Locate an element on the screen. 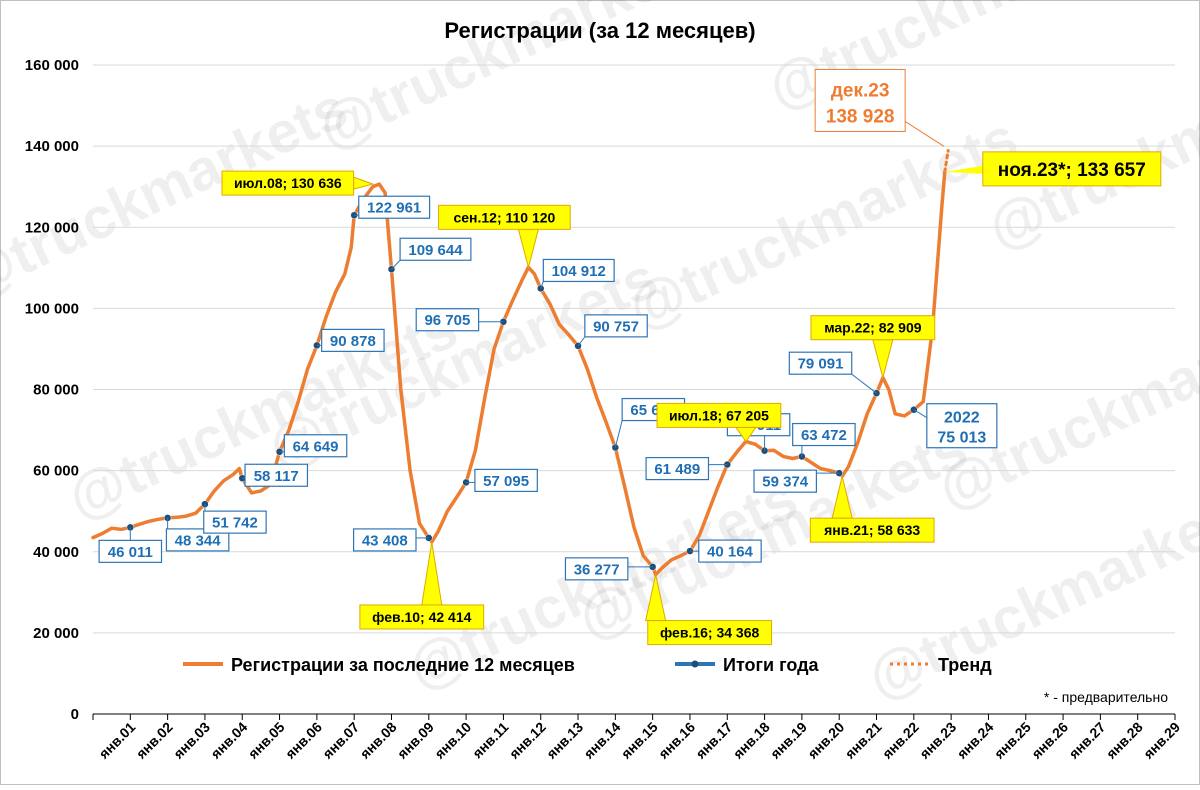  callout-label-trend-month: дек.23 is located at coordinates (860, 90).